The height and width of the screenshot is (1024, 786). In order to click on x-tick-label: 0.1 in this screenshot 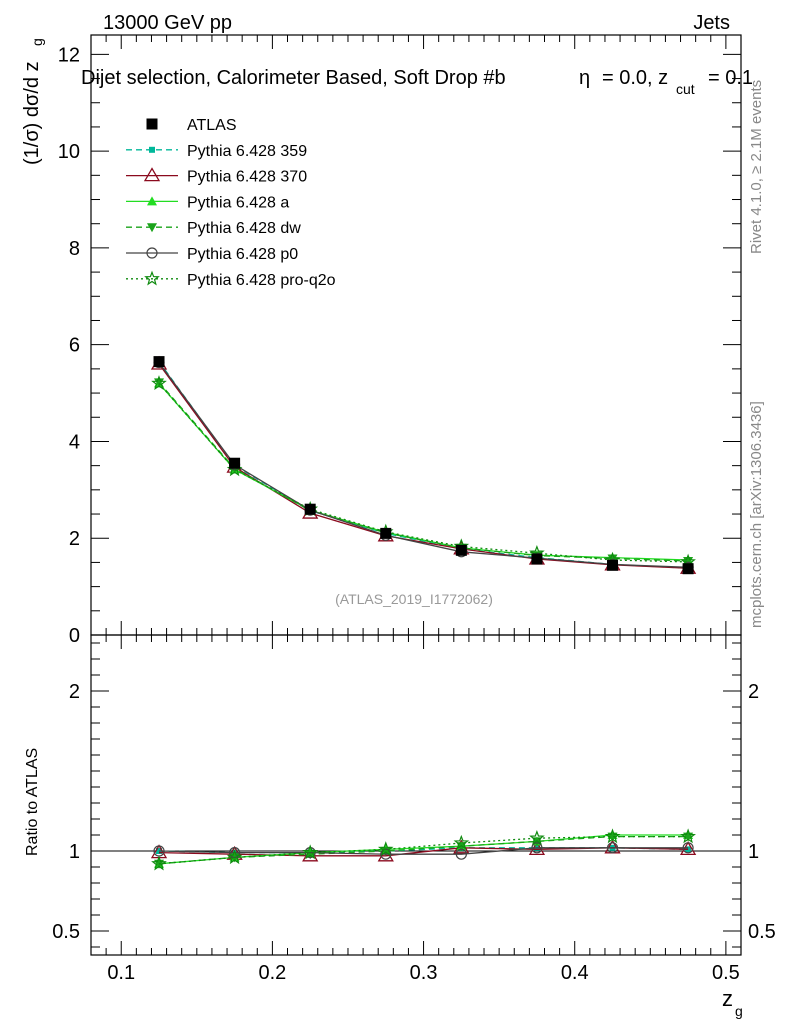, I will do `click(121, 973)`.